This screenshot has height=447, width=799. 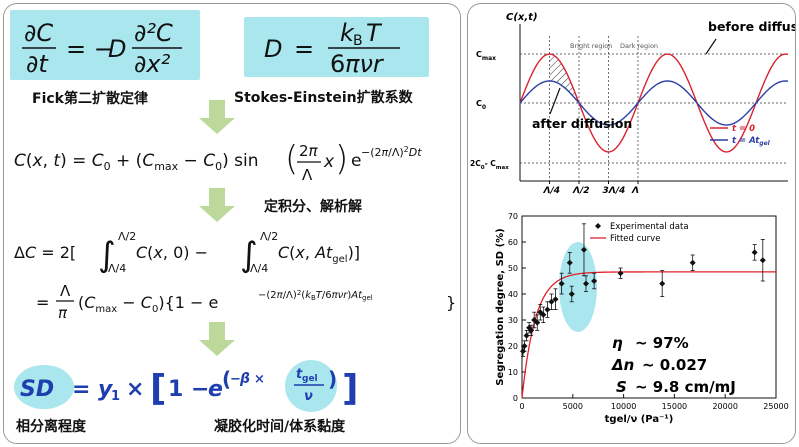 I want to click on legend-label-experimental: Experimental data, so click(x=649, y=227).